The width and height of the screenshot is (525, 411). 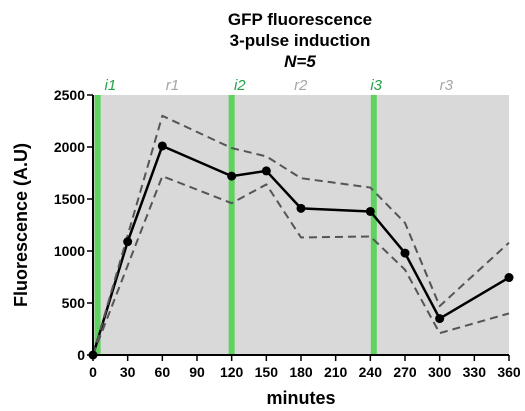 I want to click on chart-subtitle: N=5, so click(x=300, y=61).